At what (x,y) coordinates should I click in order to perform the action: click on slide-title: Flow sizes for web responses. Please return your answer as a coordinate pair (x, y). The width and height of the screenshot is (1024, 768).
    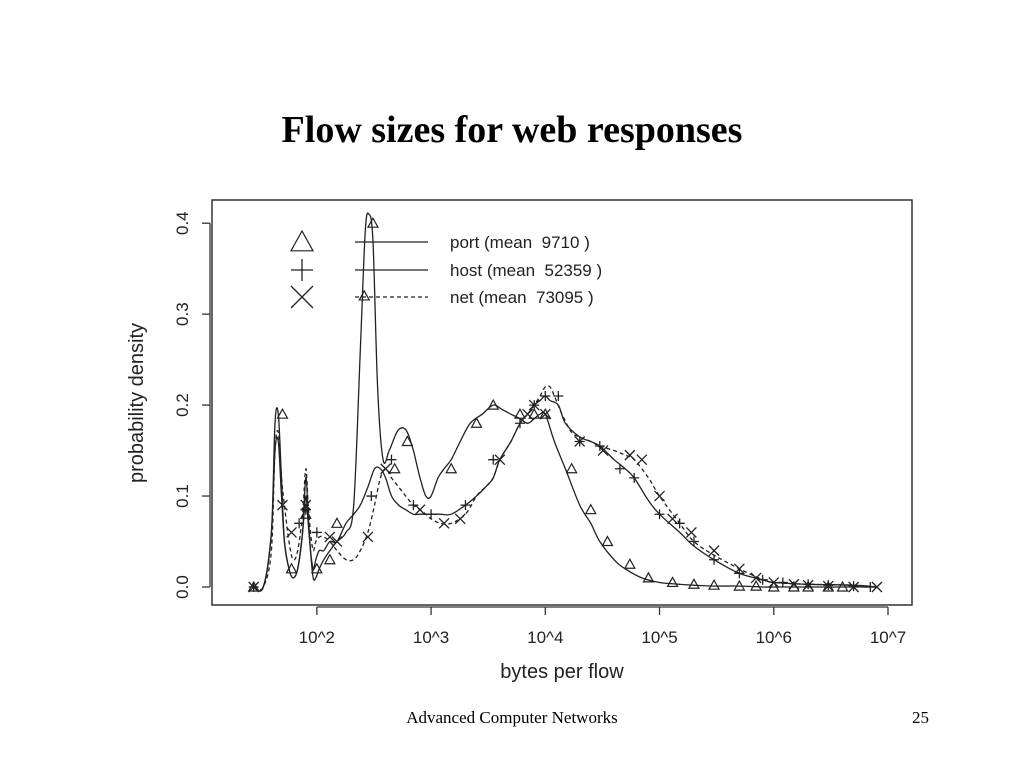
    Looking at the image, I should click on (512, 130).